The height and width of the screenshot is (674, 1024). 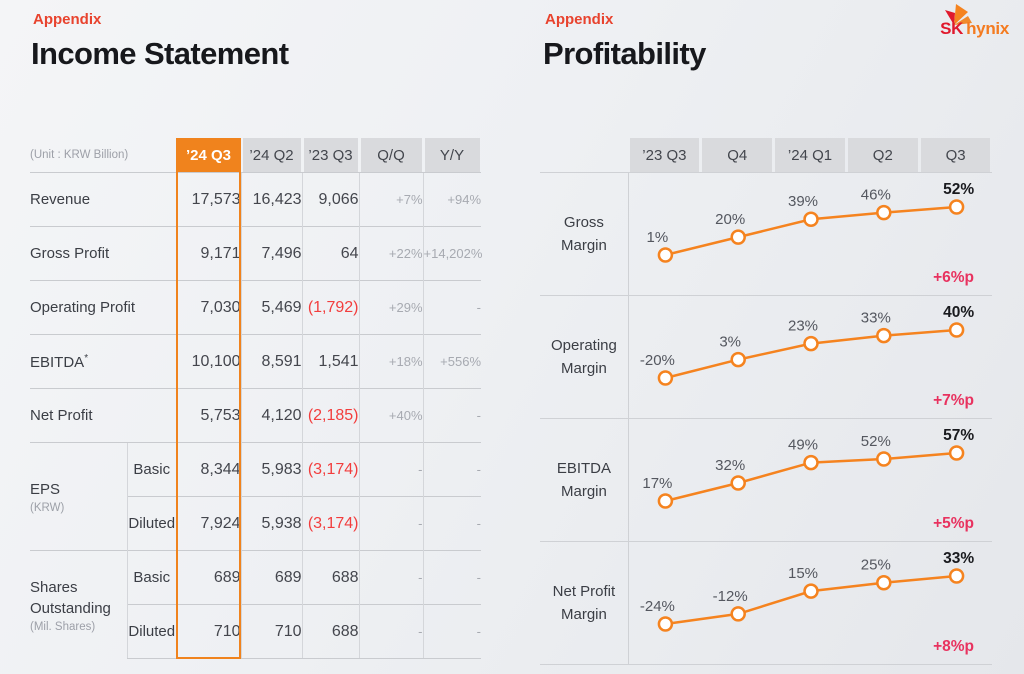 What do you see at coordinates (209, 577) in the screenshot?
I see `cell-value: 689` at bounding box center [209, 577].